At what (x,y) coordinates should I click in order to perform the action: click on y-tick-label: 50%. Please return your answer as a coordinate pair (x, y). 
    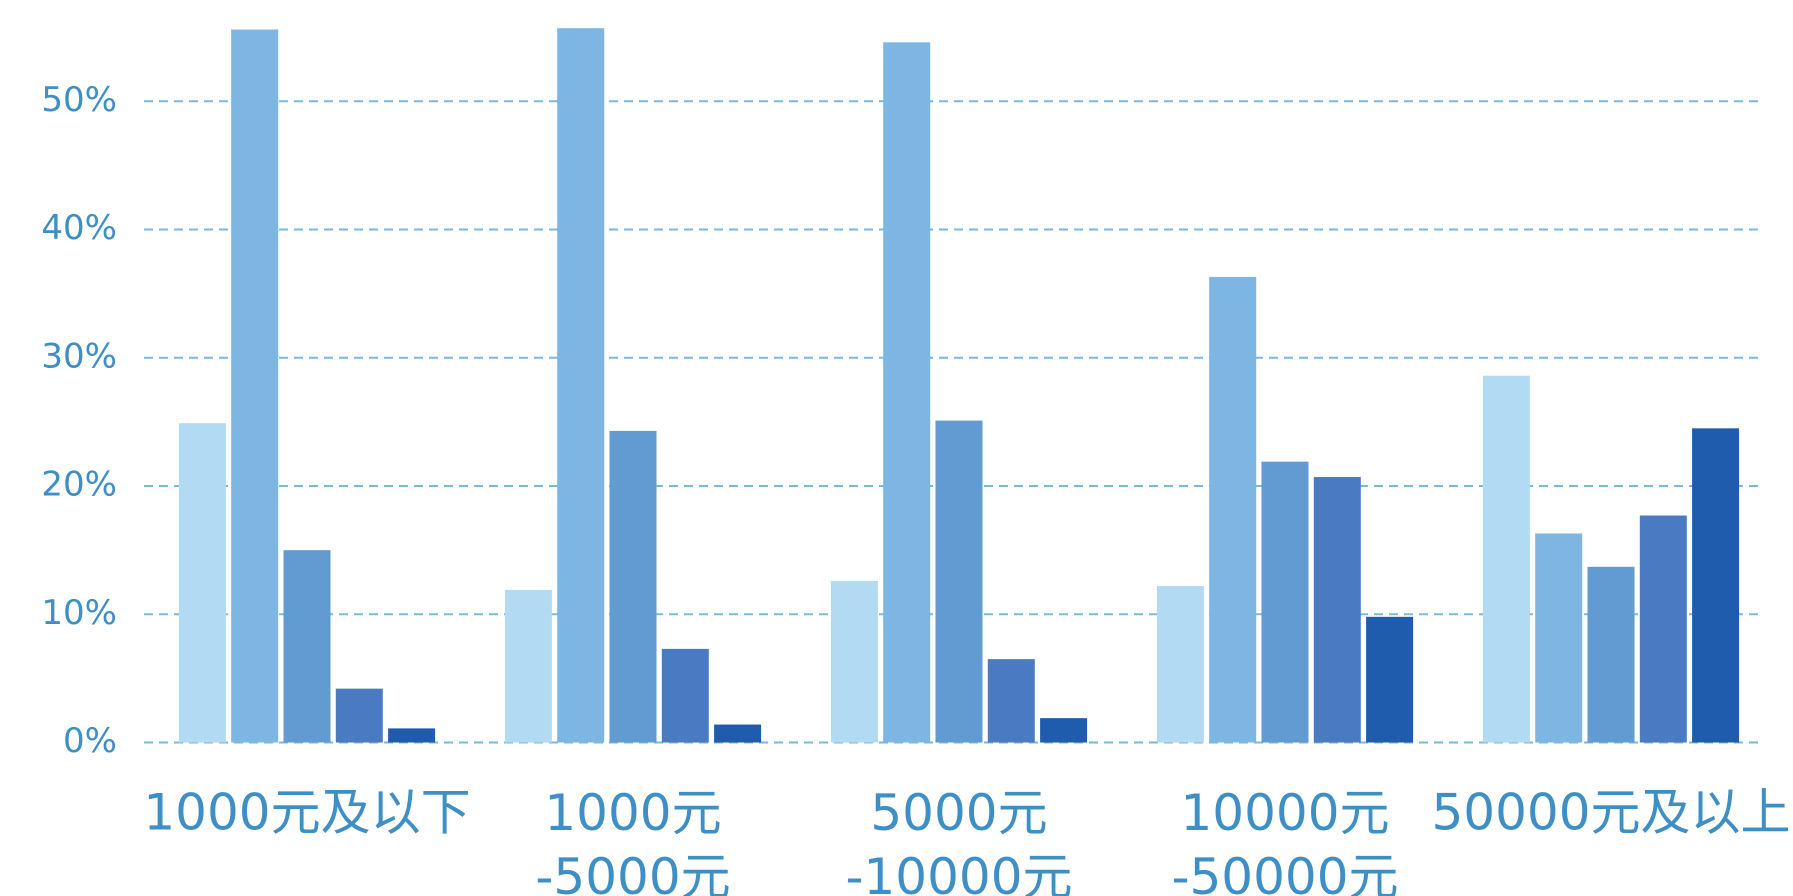
    Looking at the image, I should click on (79, 100).